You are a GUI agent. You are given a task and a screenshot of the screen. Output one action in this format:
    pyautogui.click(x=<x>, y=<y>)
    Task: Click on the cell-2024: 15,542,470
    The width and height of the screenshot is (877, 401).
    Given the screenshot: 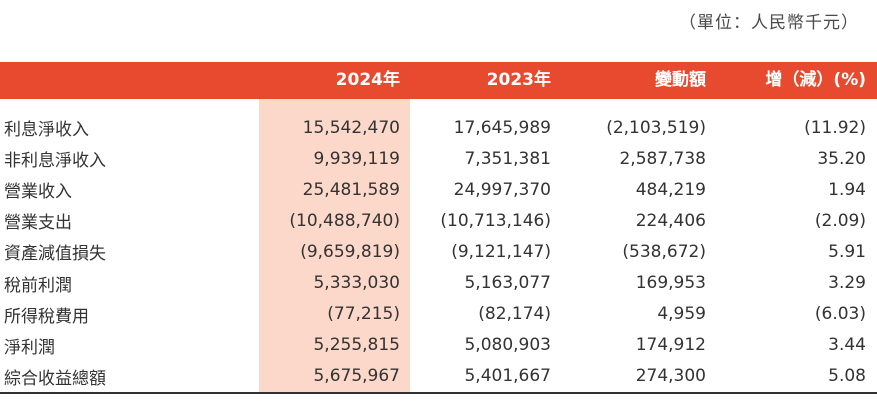 What is the action you would take?
    pyautogui.click(x=351, y=127)
    